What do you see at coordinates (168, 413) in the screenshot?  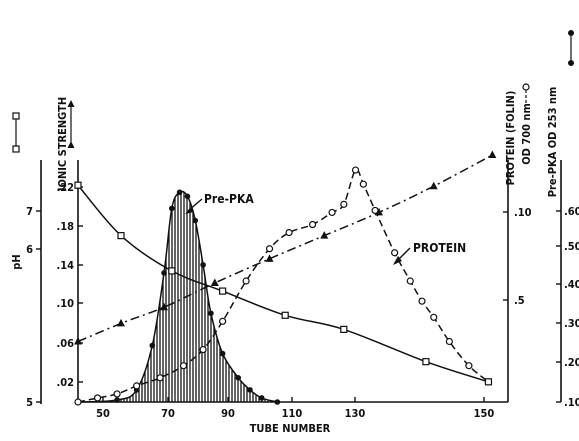 I see `x-tick-label: 70` at bounding box center [168, 413].